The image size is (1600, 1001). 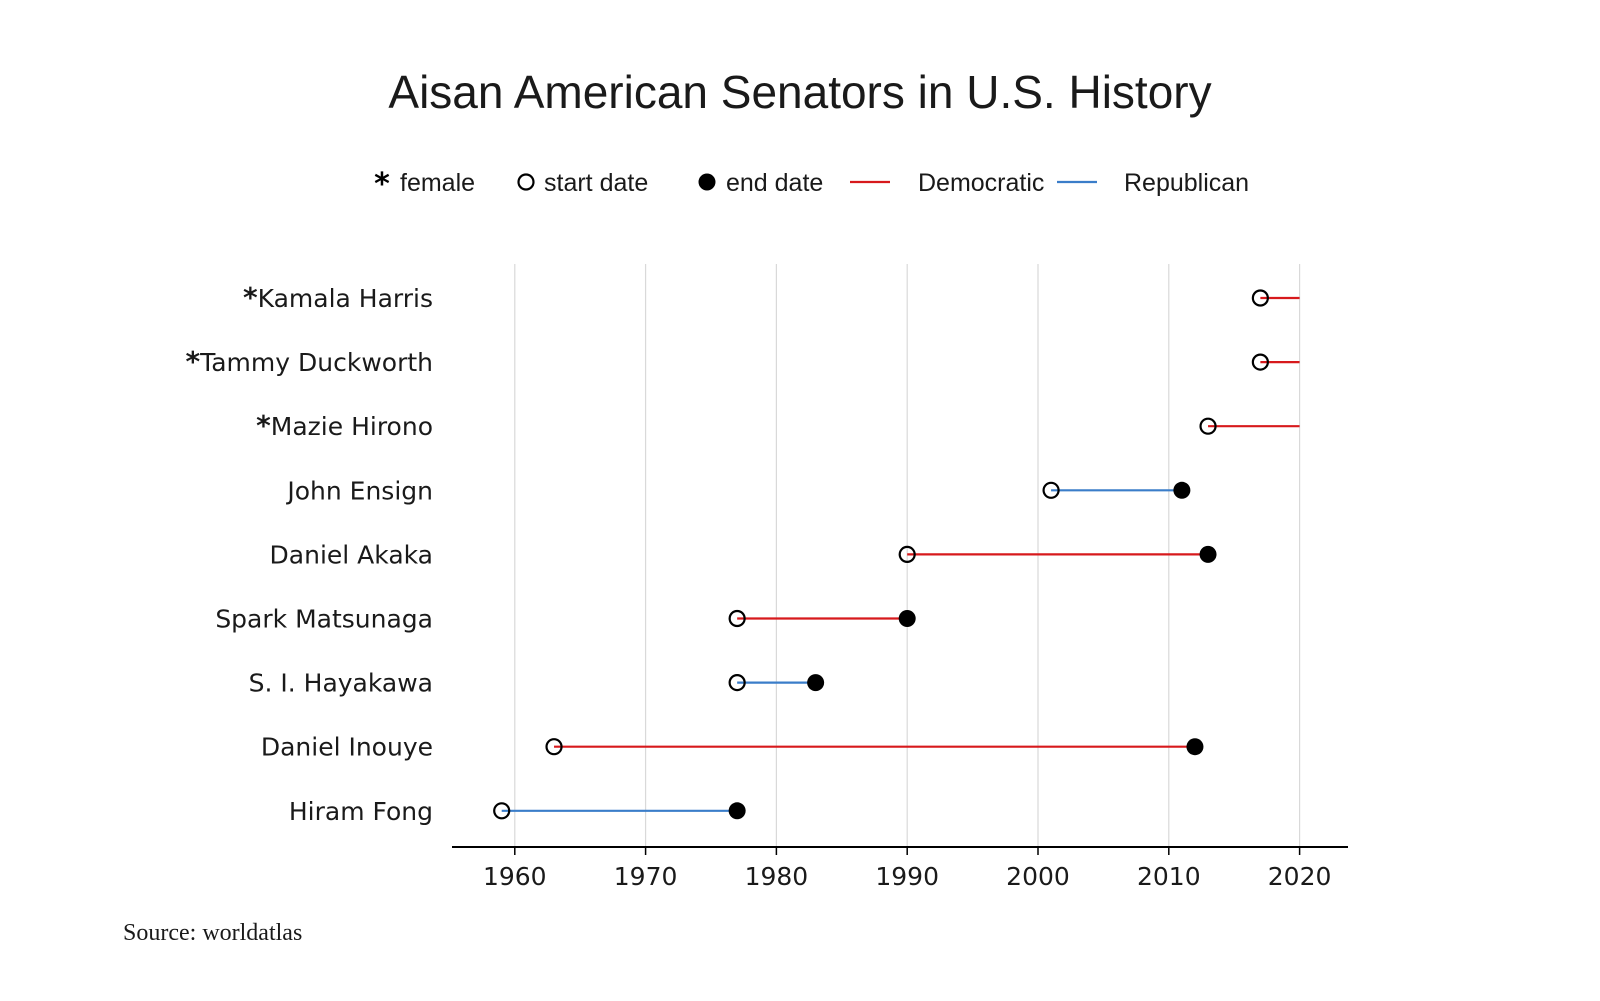 What do you see at coordinates (382, 184) in the screenshot?
I see `legend-asterisk: *` at bounding box center [382, 184].